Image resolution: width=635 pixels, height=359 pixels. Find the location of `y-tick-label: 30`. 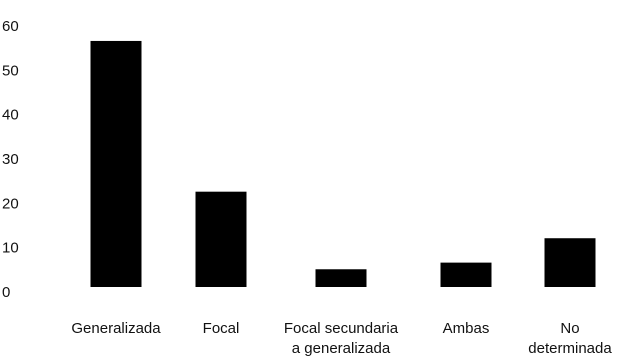

y-tick-label: 30 is located at coordinates (10, 159).